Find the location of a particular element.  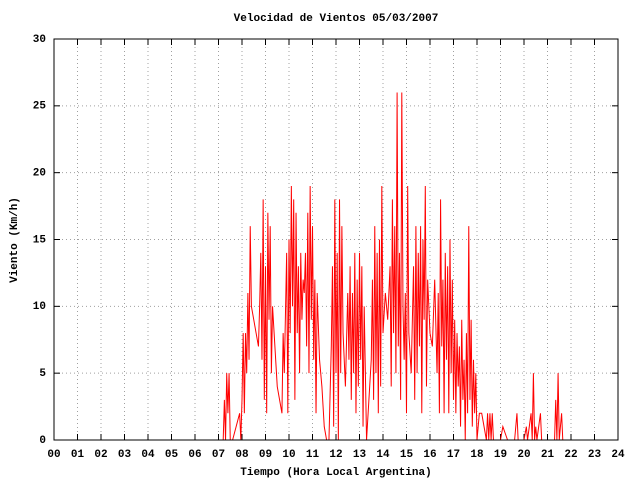

x-tick-label: 03 is located at coordinates (125, 455).